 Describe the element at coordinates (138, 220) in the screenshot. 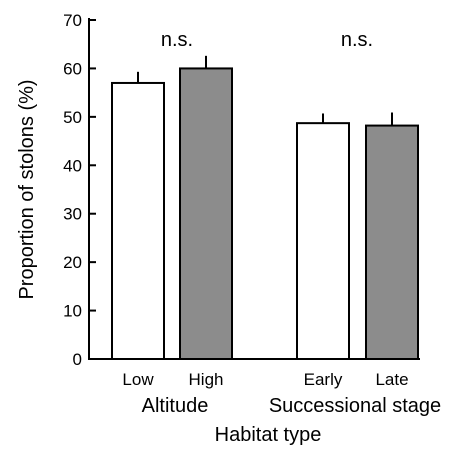

I see `bar-low` at that location.